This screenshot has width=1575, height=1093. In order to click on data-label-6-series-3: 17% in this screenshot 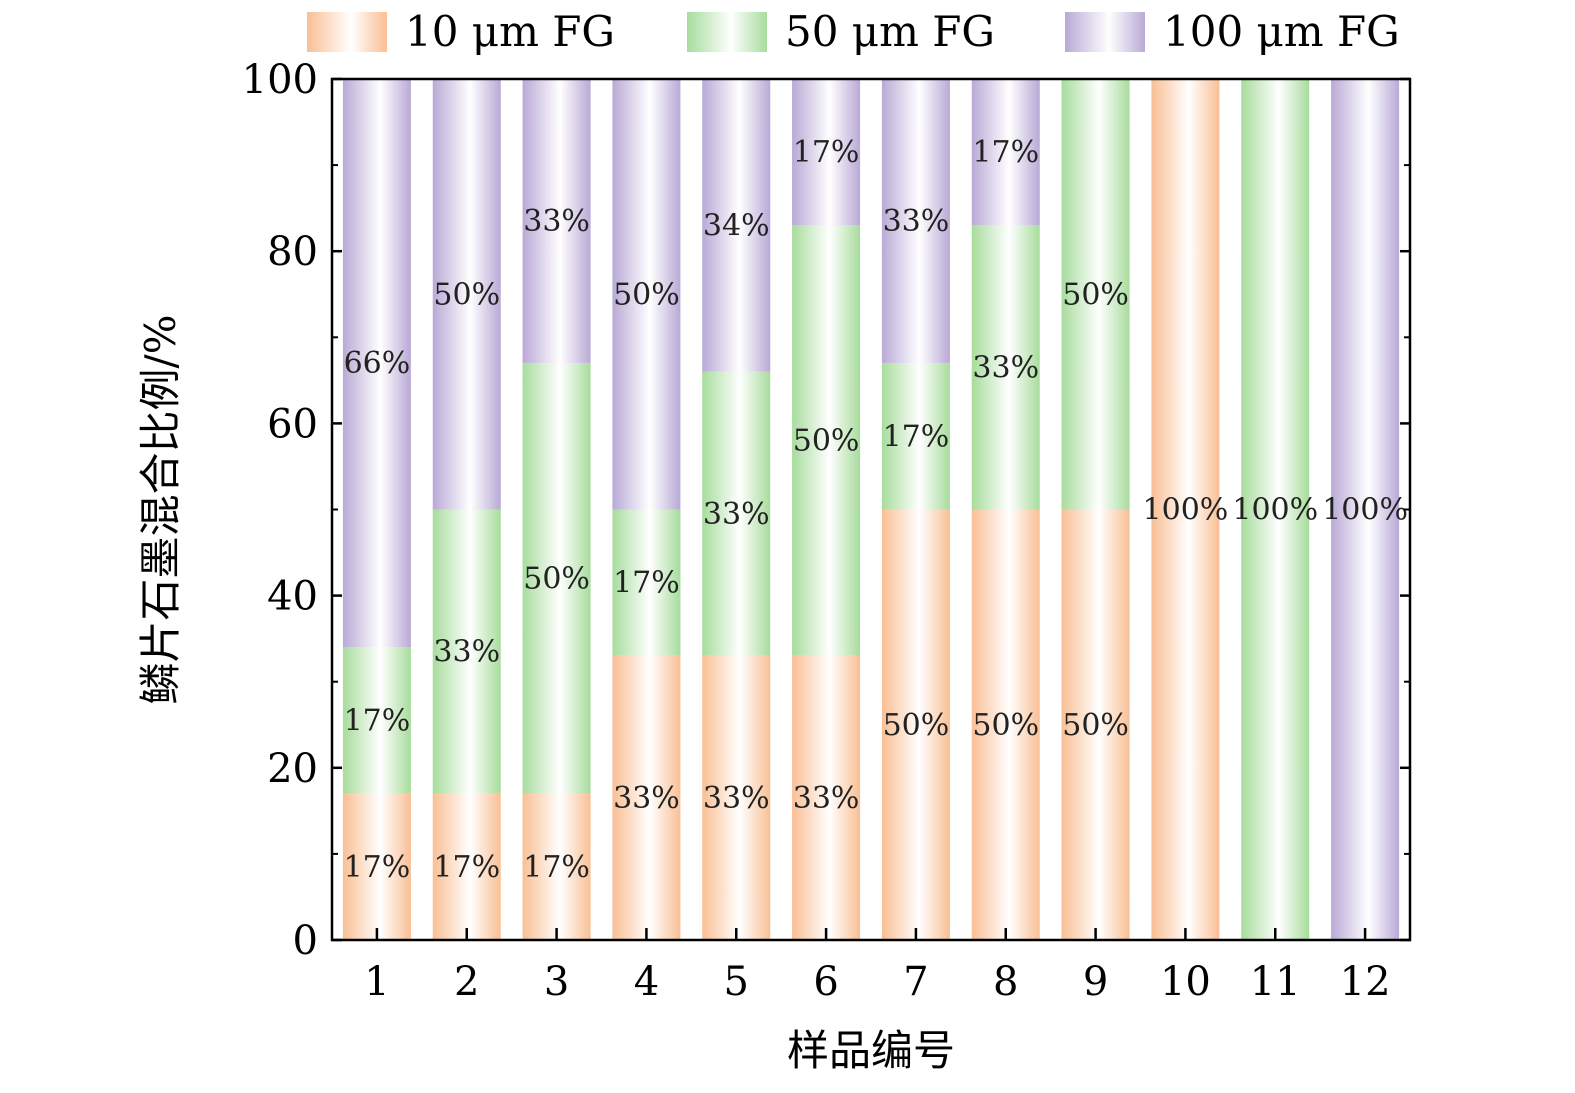, I will do `click(826, 152)`.